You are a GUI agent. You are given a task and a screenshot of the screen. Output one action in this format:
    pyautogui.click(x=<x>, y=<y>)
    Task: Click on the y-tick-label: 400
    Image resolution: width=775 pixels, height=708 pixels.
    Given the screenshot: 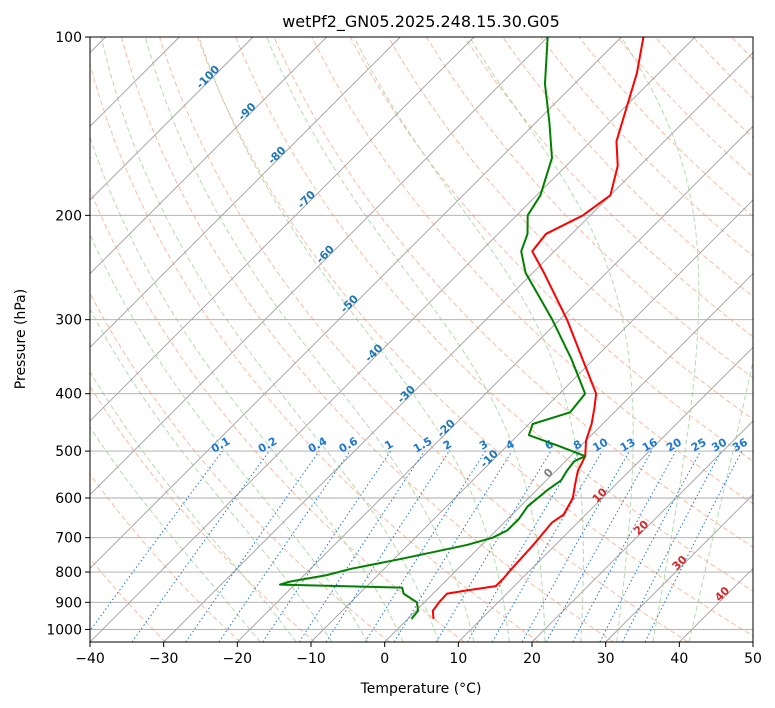 What is the action you would take?
    pyautogui.click(x=68, y=395)
    